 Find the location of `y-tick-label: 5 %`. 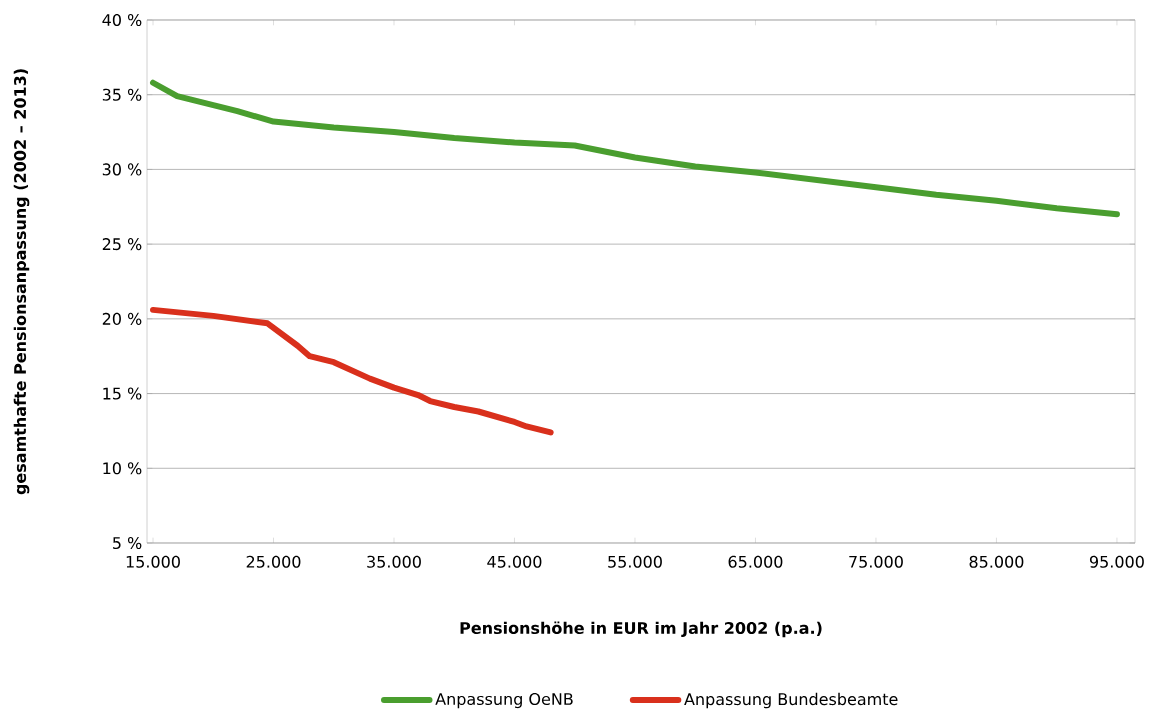

y-tick-label: 5 % is located at coordinates (127, 543).